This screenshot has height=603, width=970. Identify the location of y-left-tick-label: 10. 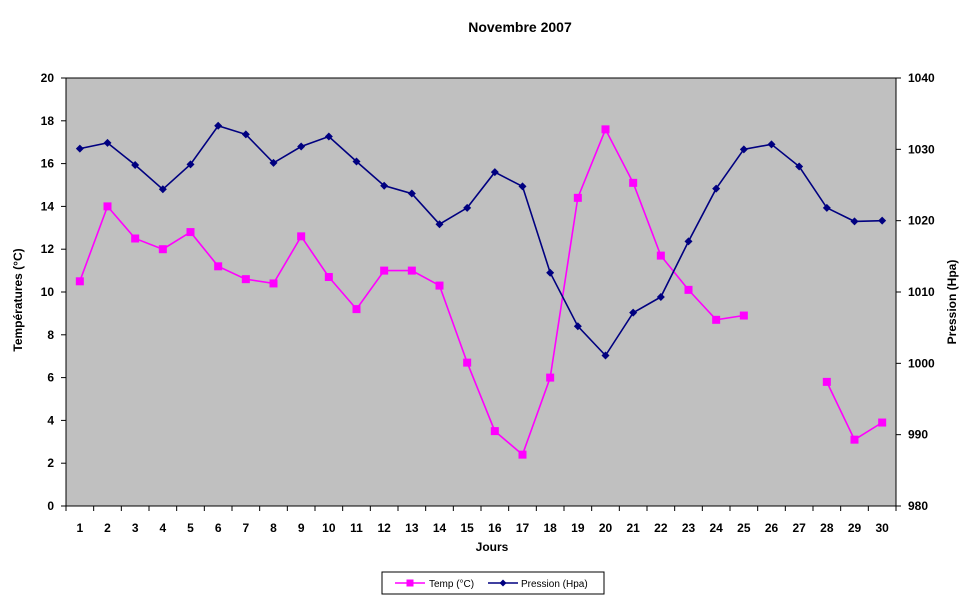
(48, 292).